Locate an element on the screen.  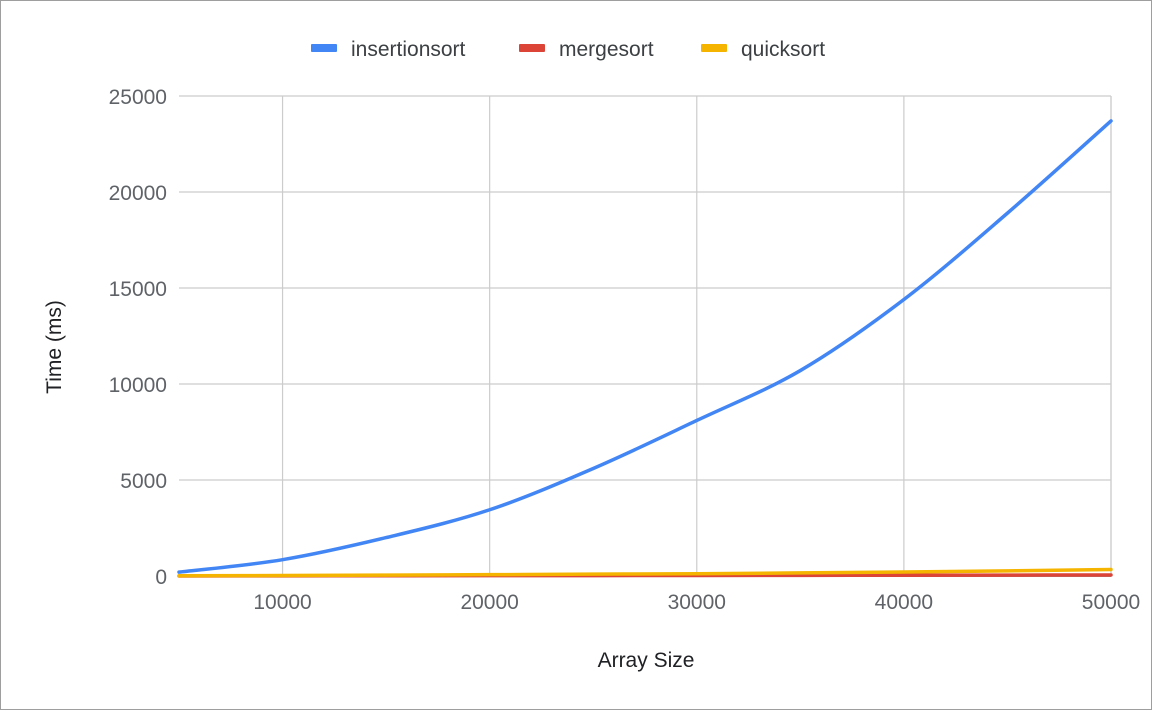
y-tick-label: 5000 is located at coordinates (143, 481).